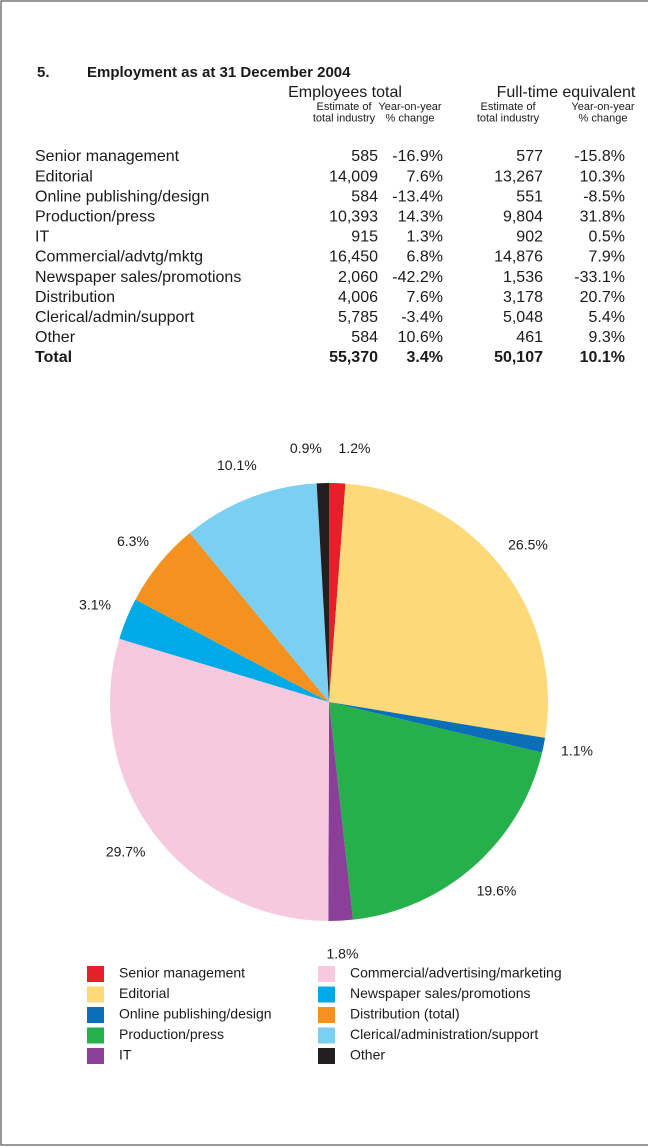  Describe the element at coordinates (425, 237) in the screenshot. I see `table-cell: 1.3%` at that location.